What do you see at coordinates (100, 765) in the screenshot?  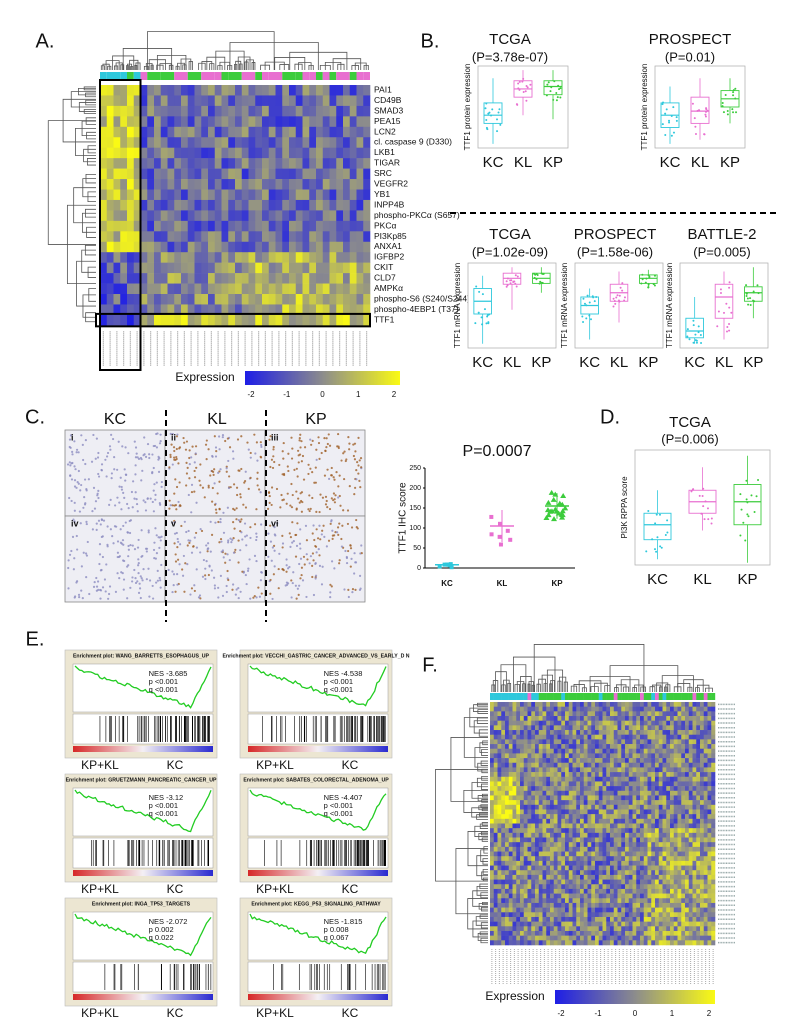 I see `group-label: KP+KL` at bounding box center [100, 765].